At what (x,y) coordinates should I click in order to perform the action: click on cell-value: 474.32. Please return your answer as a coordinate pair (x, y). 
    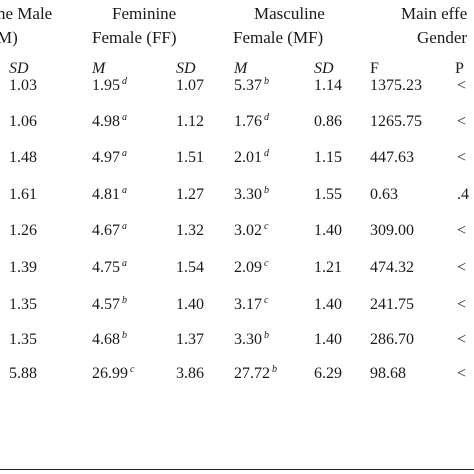
    Looking at the image, I should click on (392, 267).